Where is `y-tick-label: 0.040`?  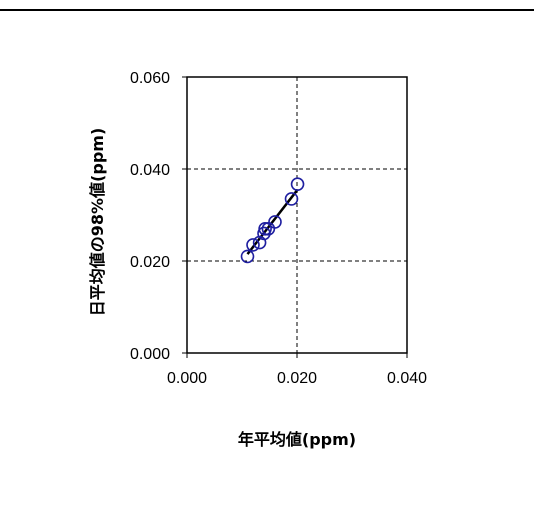
y-tick-label: 0.040 is located at coordinates (150, 170).